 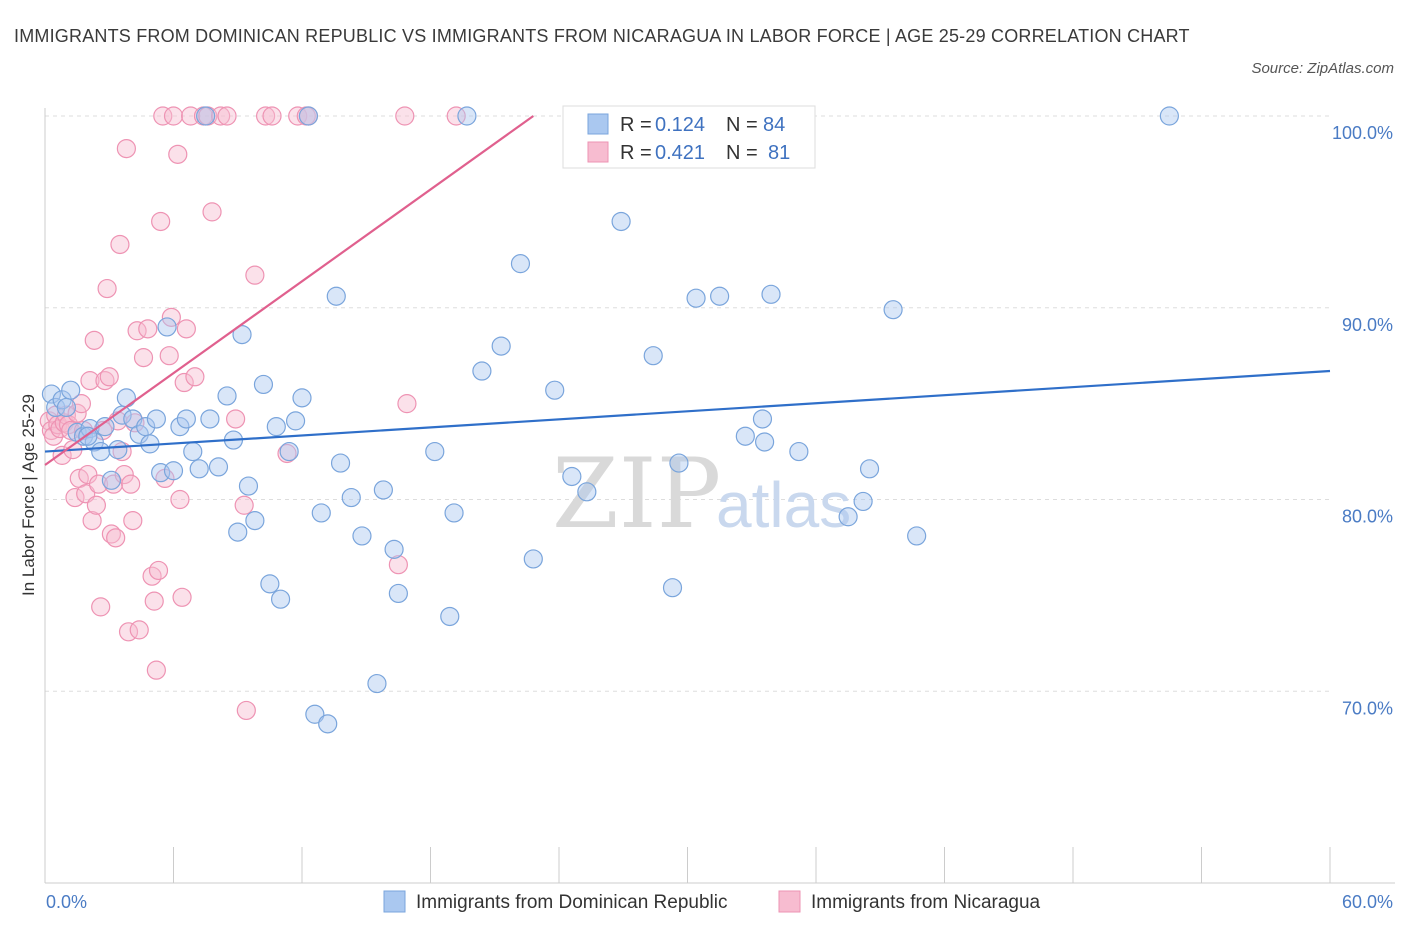 What do you see at coordinates (687, 411) in the screenshot?
I see `dominican-trend-line` at bounding box center [687, 411].